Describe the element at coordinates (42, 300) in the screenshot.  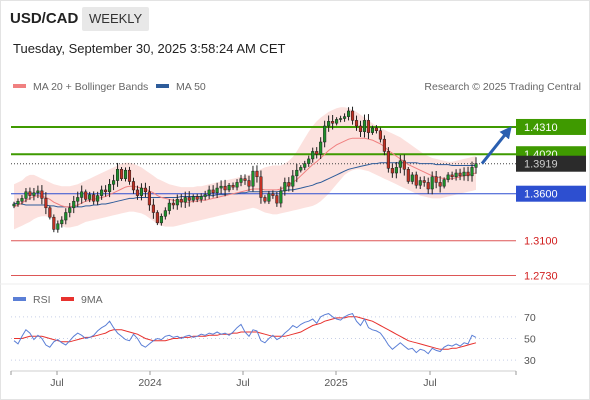
I see `rsi-legend-label: RSI` at that location.